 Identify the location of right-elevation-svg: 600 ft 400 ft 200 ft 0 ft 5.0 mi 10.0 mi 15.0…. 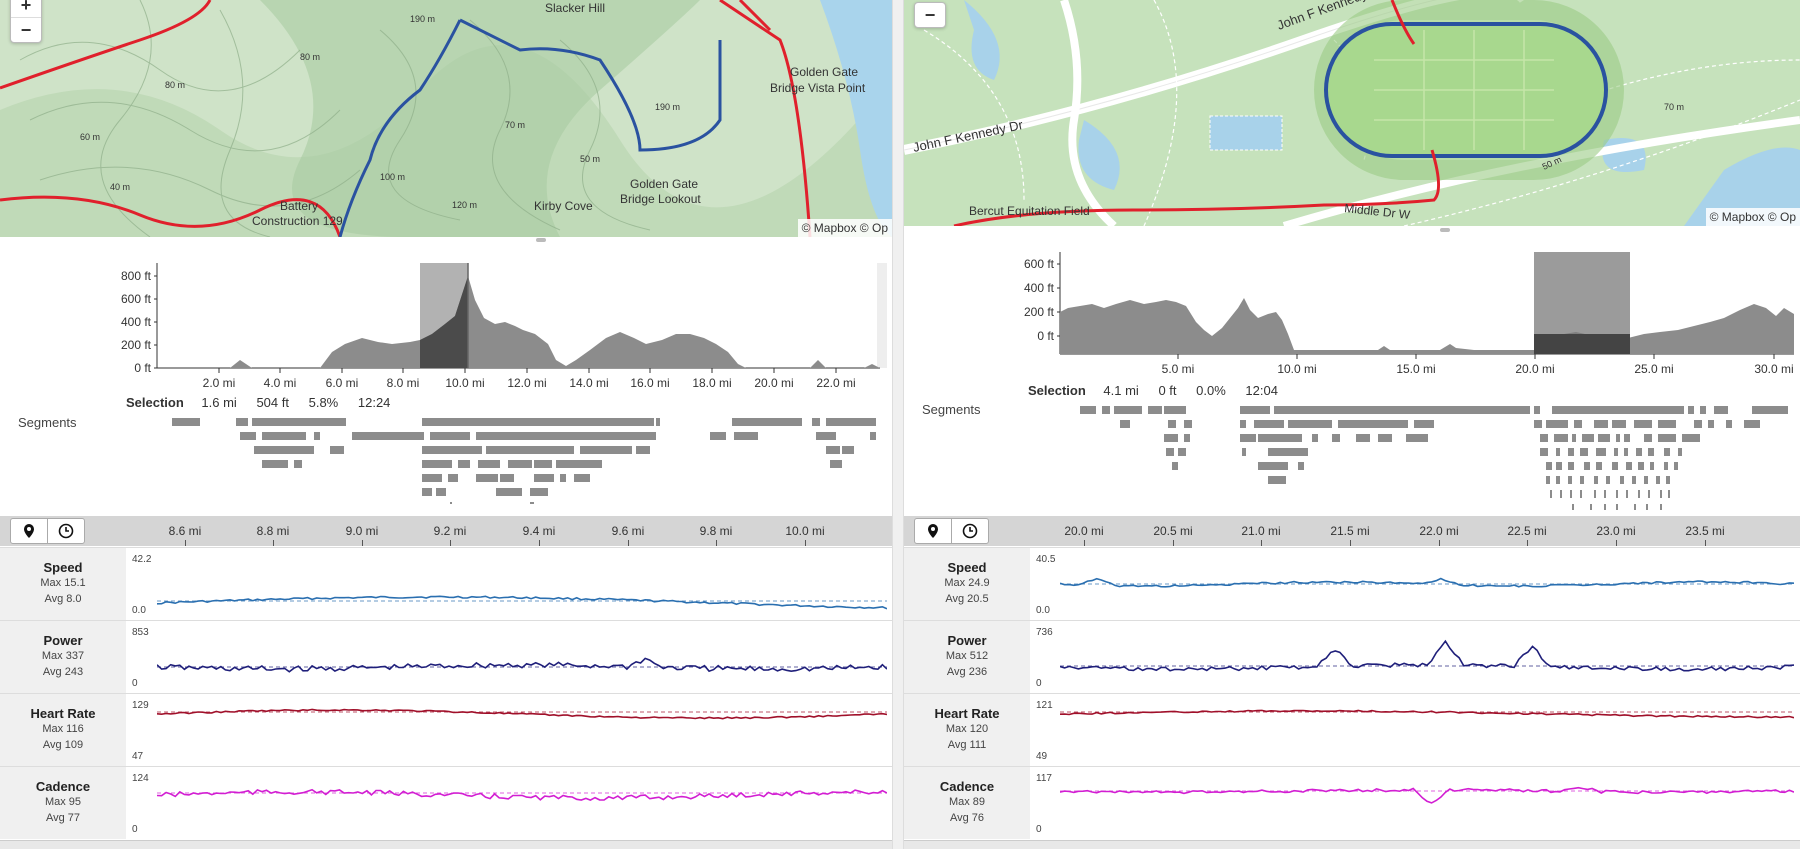
(1352, 308).